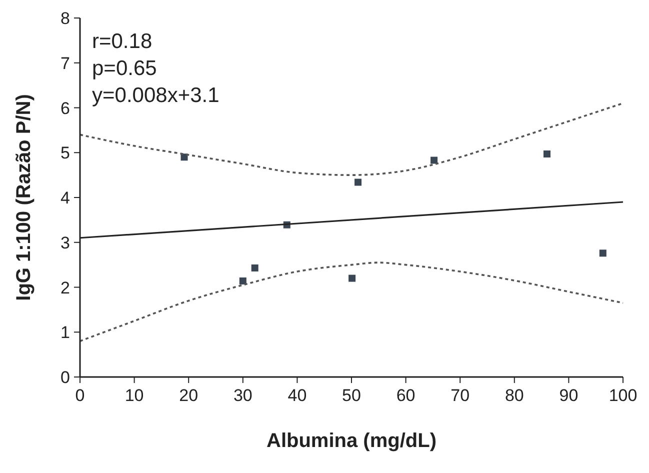 The width and height of the screenshot is (649, 473). What do you see at coordinates (242, 395) in the screenshot?
I see `x-tick-label: 30` at bounding box center [242, 395].